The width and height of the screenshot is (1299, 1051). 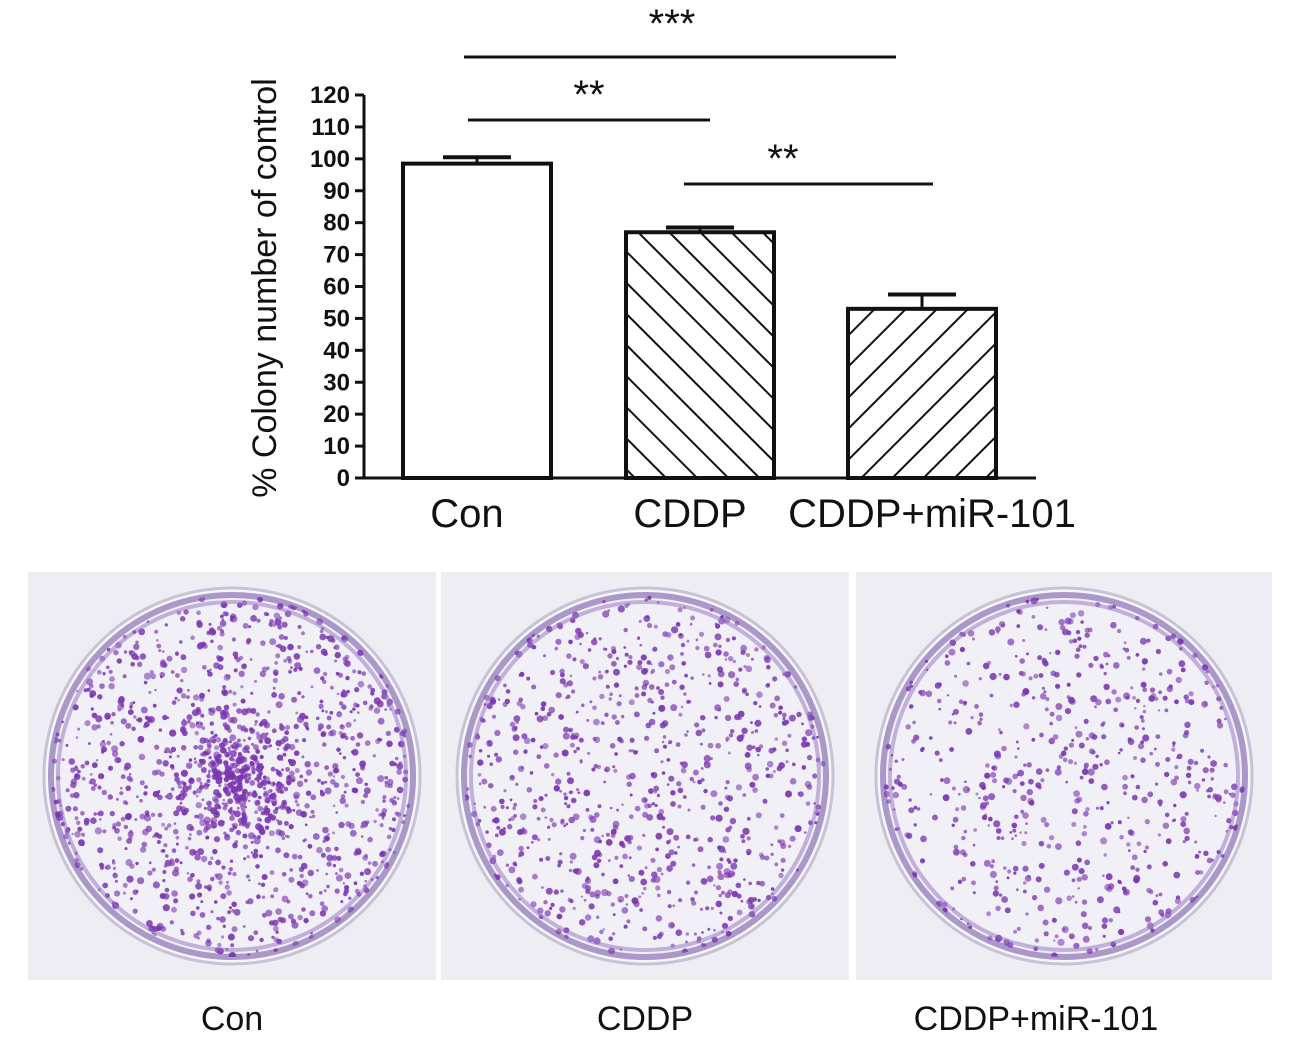 What do you see at coordinates (336, 223) in the screenshot?
I see `y-tick-label: 80` at bounding box center [336, 223].